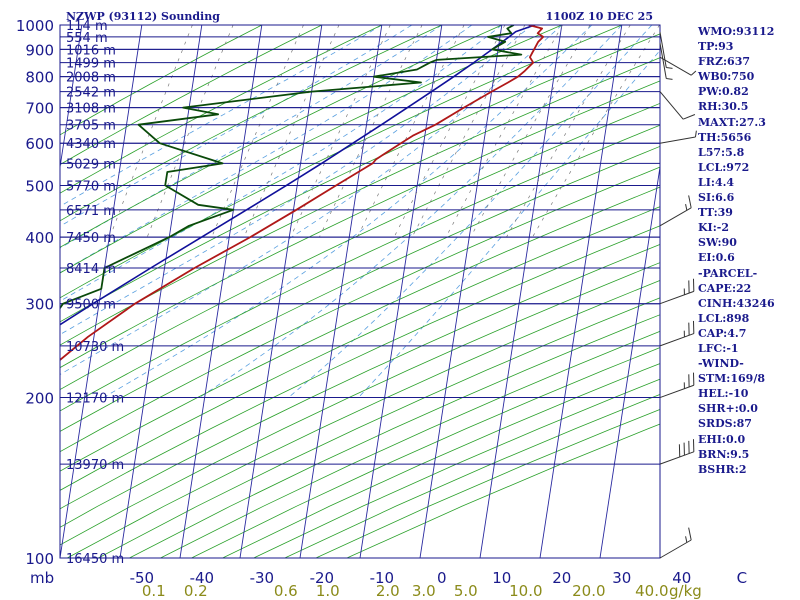 The width and height of the screenshot is (800, 600). What do you see at coordinates (588, 591) in the screenshot?
I see `mixing-ratio-tick-label: 20.0` at bounding box center [588, 591].